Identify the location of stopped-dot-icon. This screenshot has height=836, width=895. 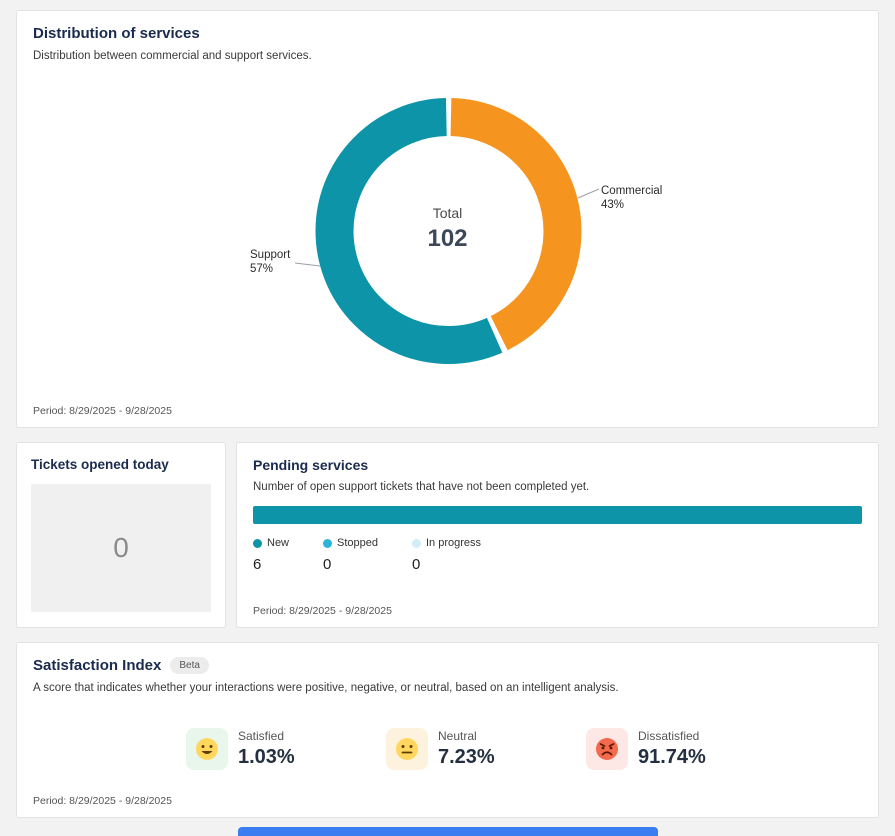
(328, 543).